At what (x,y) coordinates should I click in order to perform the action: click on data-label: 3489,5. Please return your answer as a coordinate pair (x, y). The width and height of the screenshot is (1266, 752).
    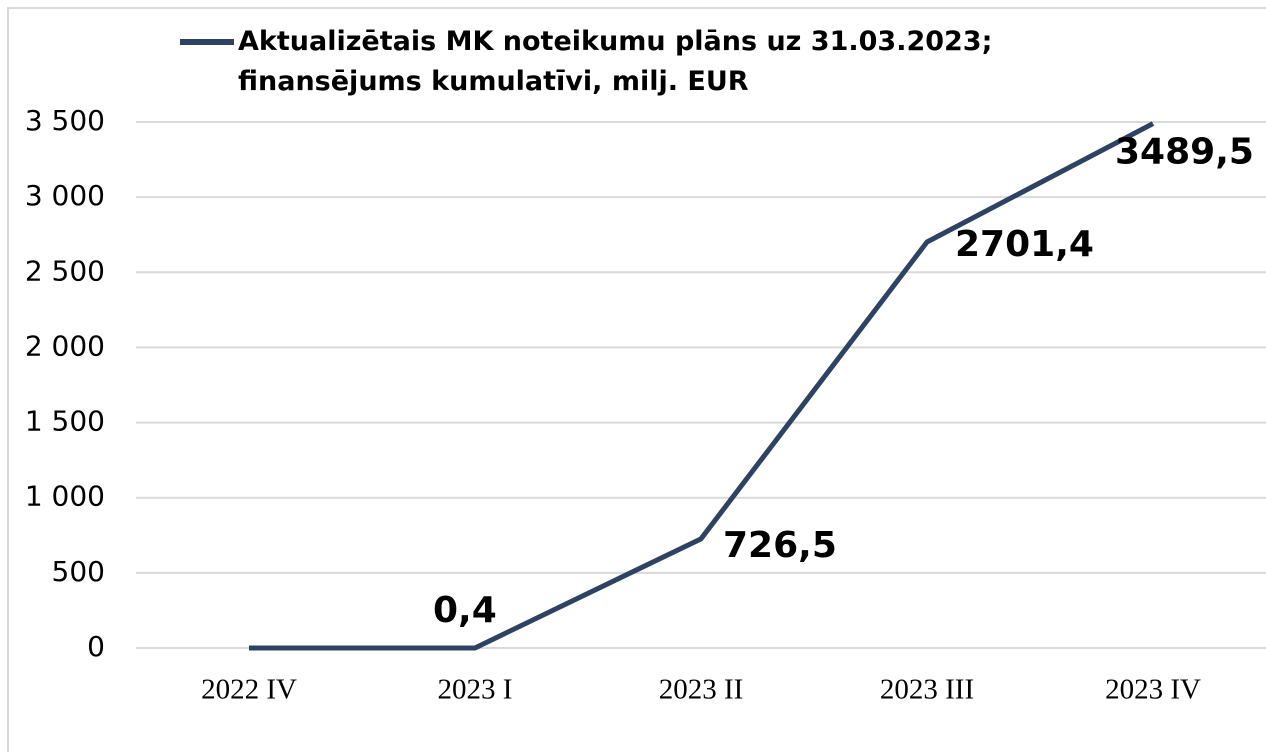
    Looking at the image, I should click on (1184, 152).